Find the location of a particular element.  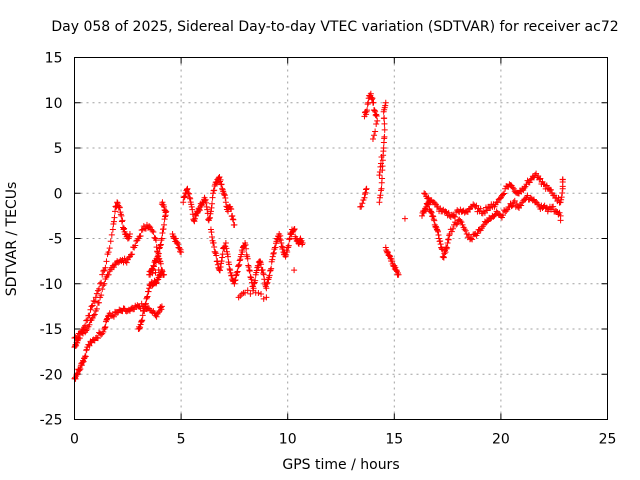

y-tick-label: 10 is located at coordinates (54, 104).